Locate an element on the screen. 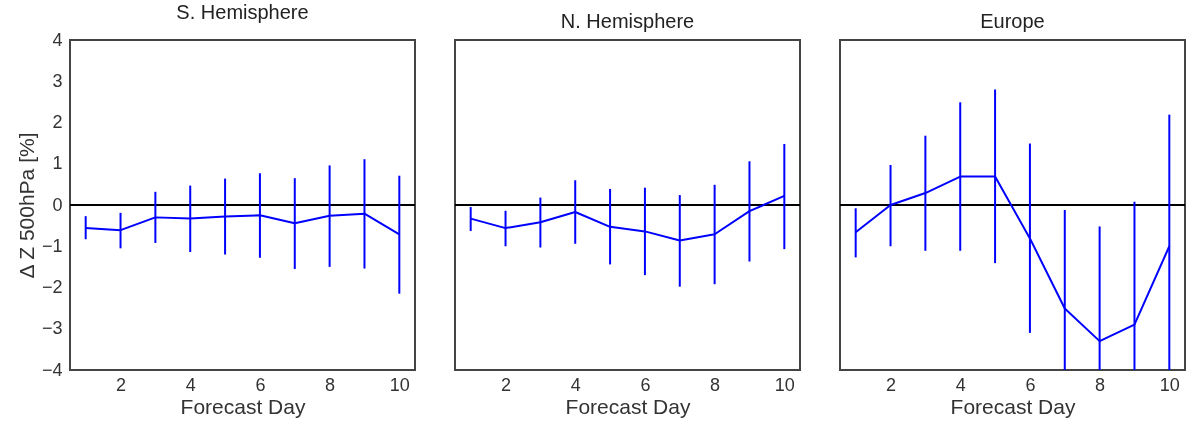 Image resolution: width=1197 pixels, height=432 pixels. y-tick-label: 2 is located at coordinates (57, 122).